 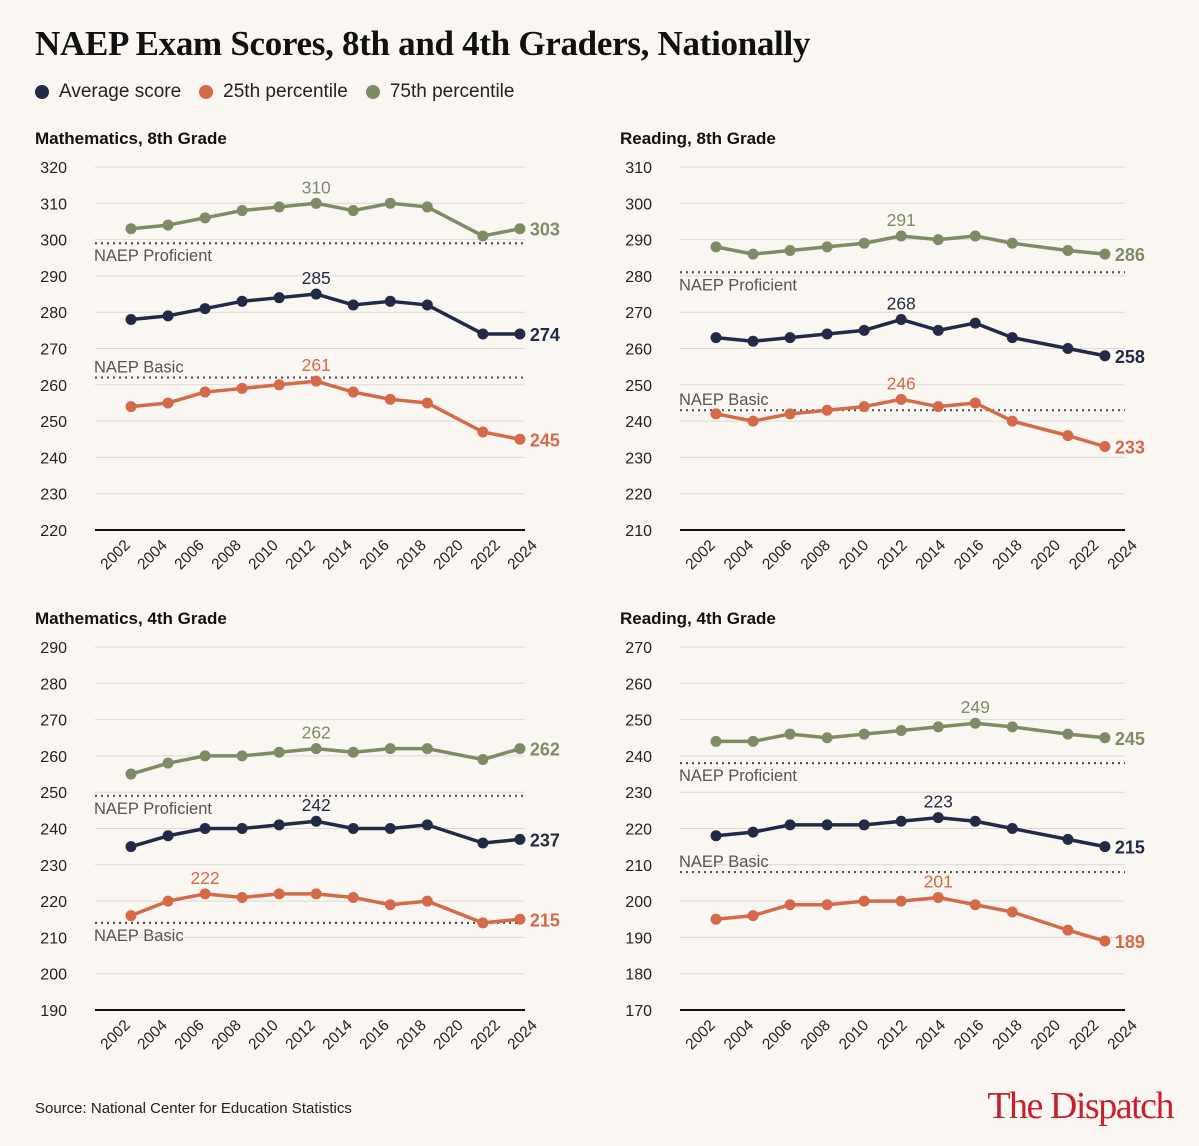 I want to click on peak-data-label: 223, so click(x=938, y=802).